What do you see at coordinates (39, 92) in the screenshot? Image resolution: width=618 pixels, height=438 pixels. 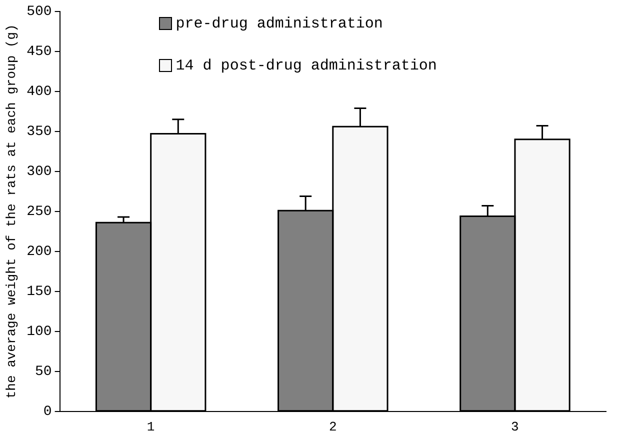 I see `y-tick-label: 400` at bounding box center [39, 92].